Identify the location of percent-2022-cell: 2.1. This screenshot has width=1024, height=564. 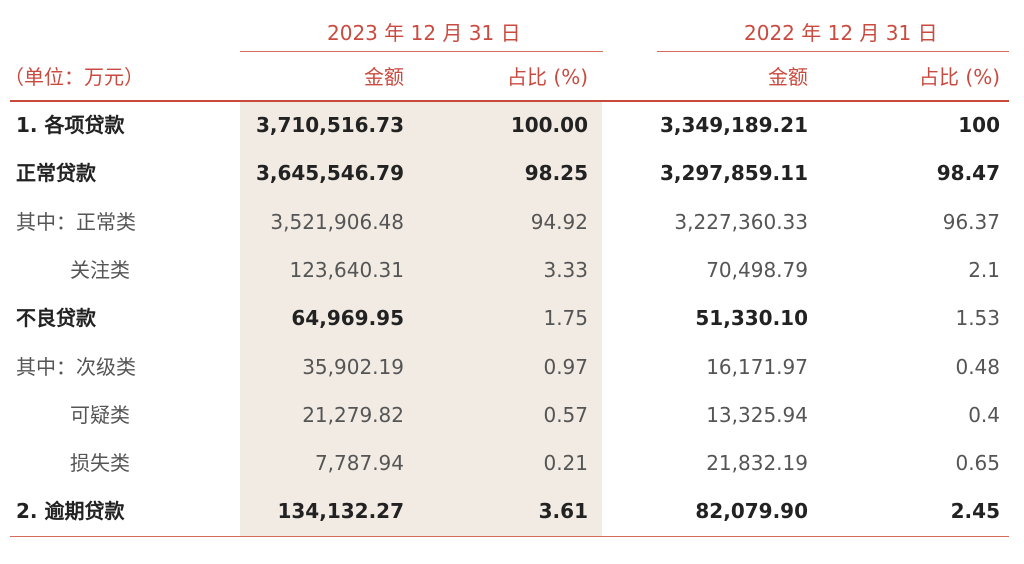
(984, 270).